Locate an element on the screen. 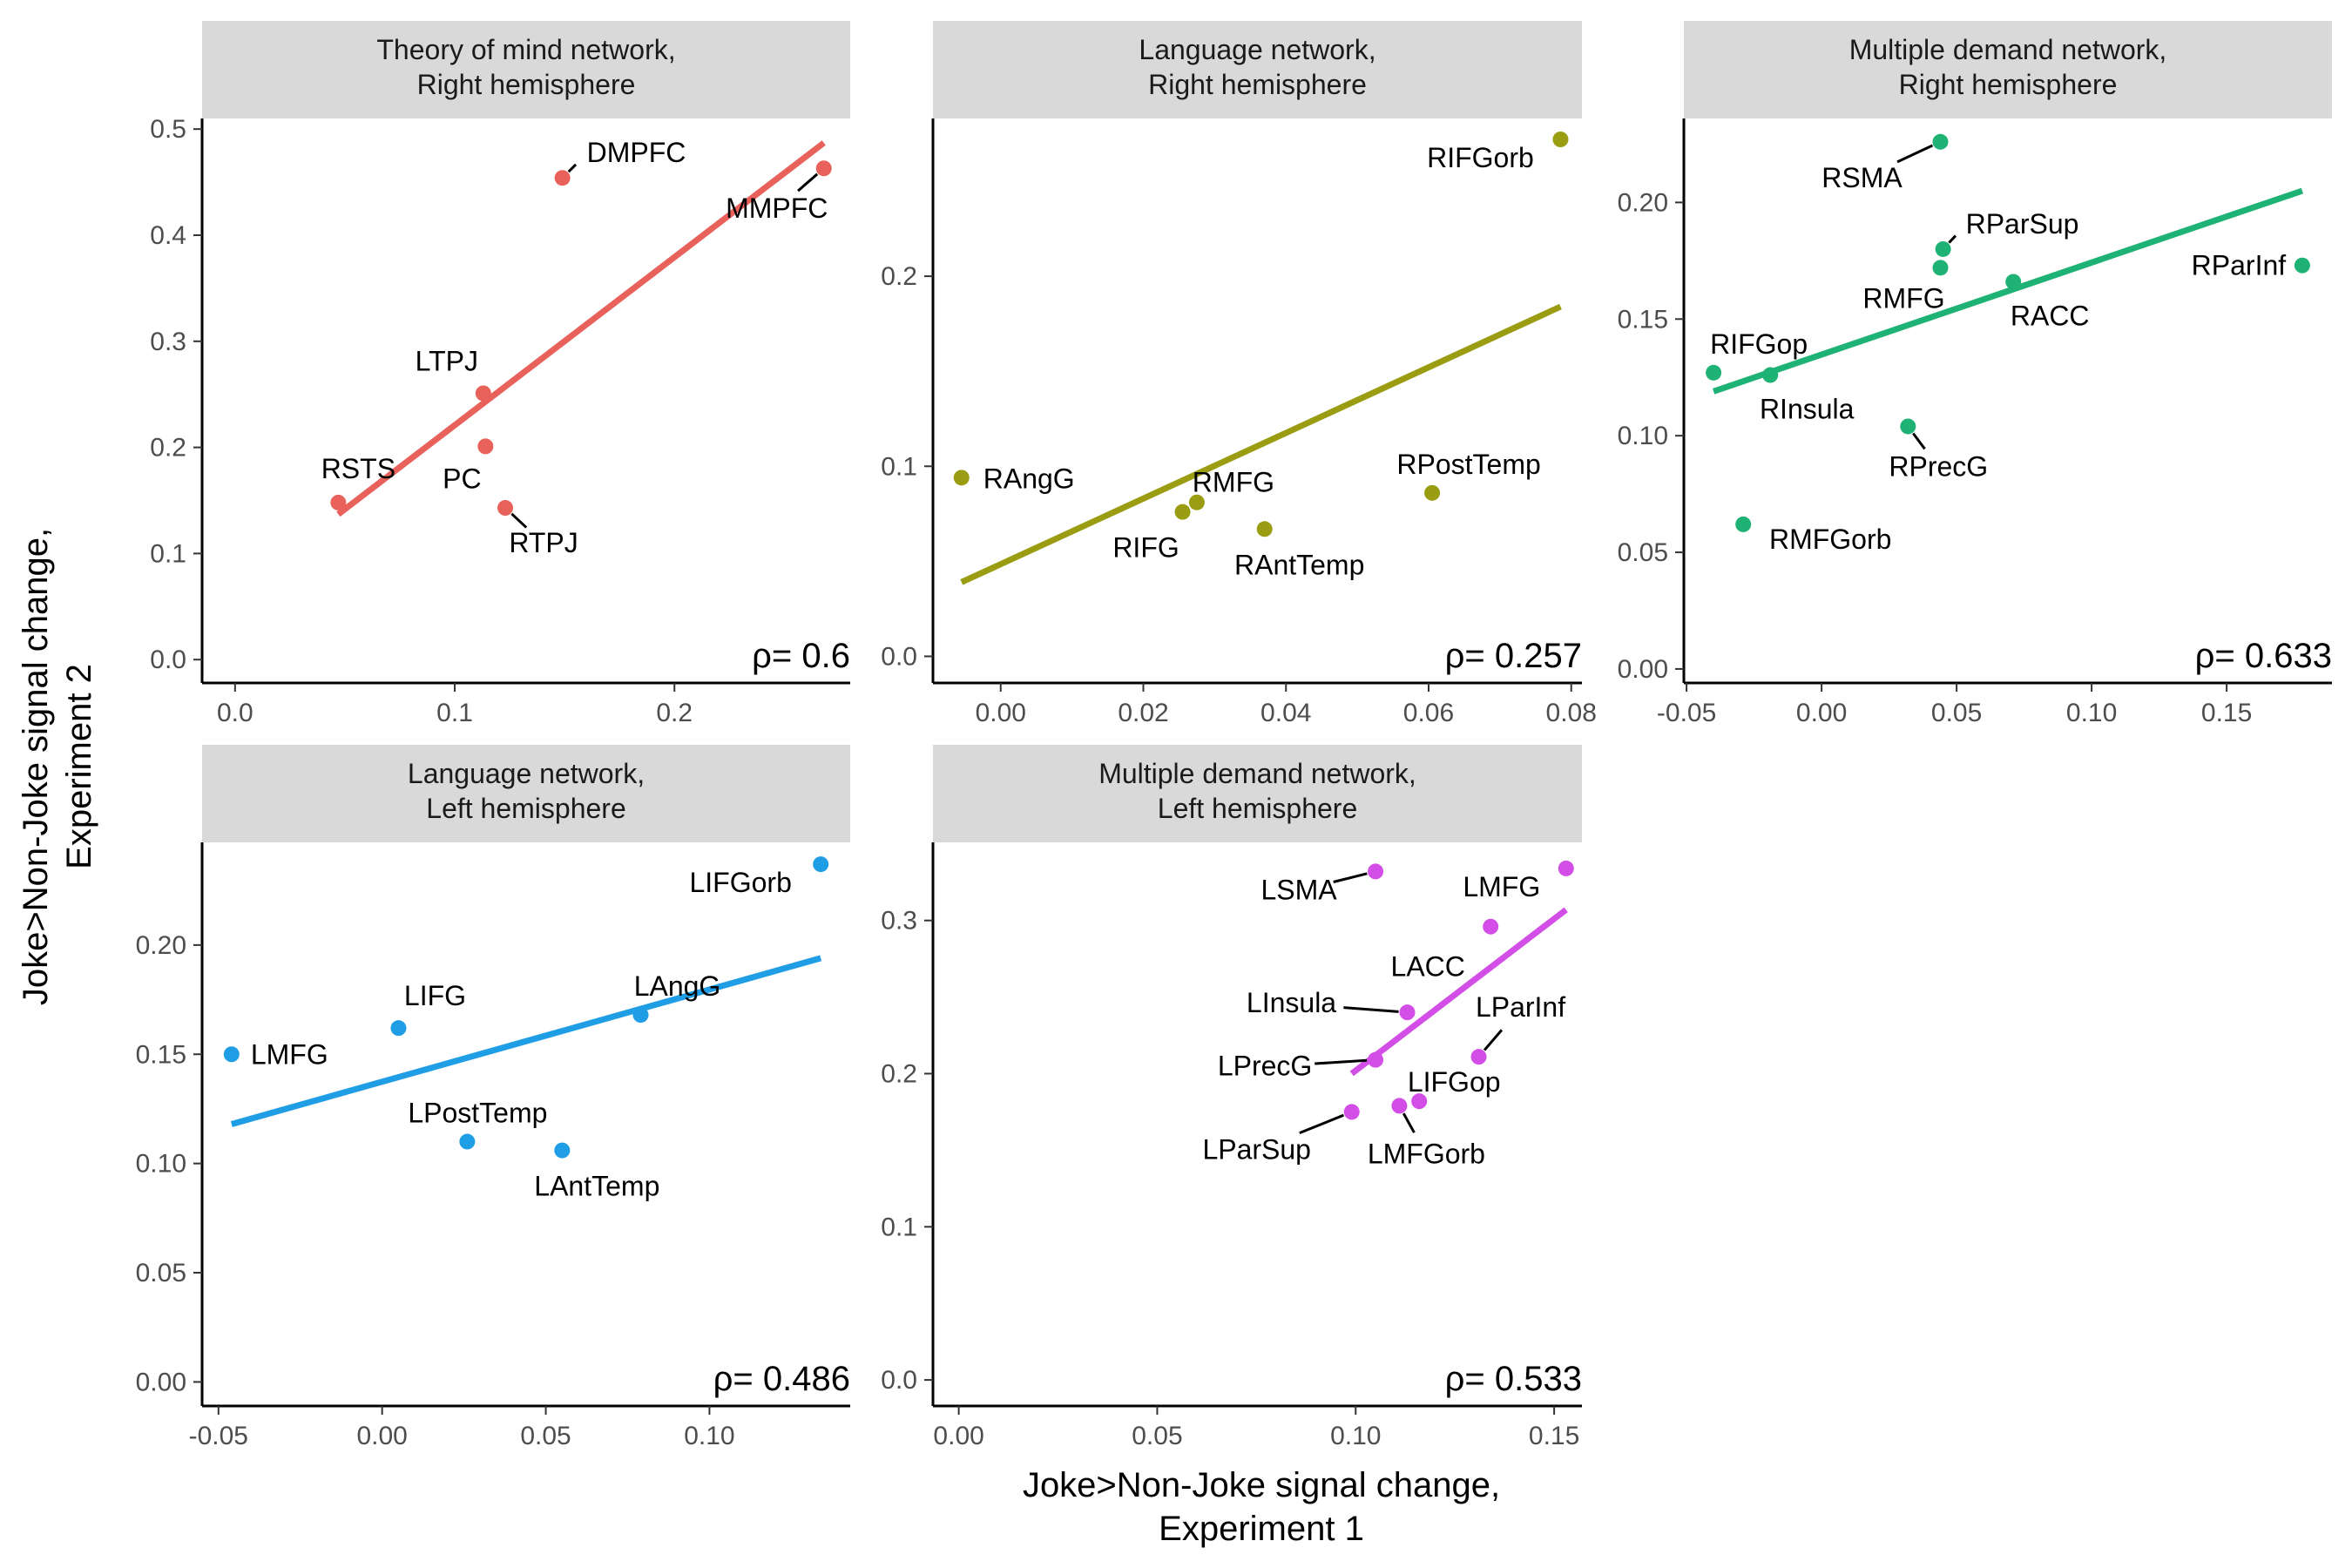 This screenshot has width=2352, height=1568. label-leader-lparinf is located at coordinates (1493, 1040).